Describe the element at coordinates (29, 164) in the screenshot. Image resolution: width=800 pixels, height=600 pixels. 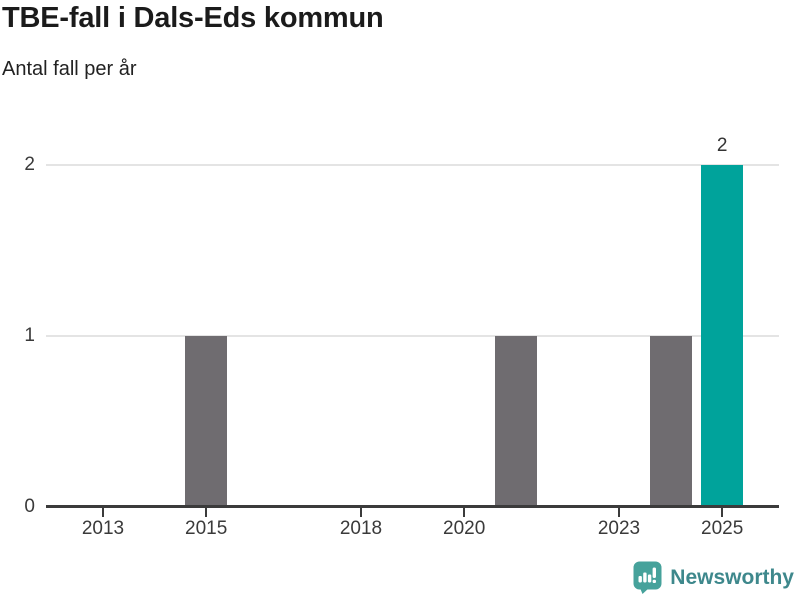
I see `y-axis-label: 2` at that location.